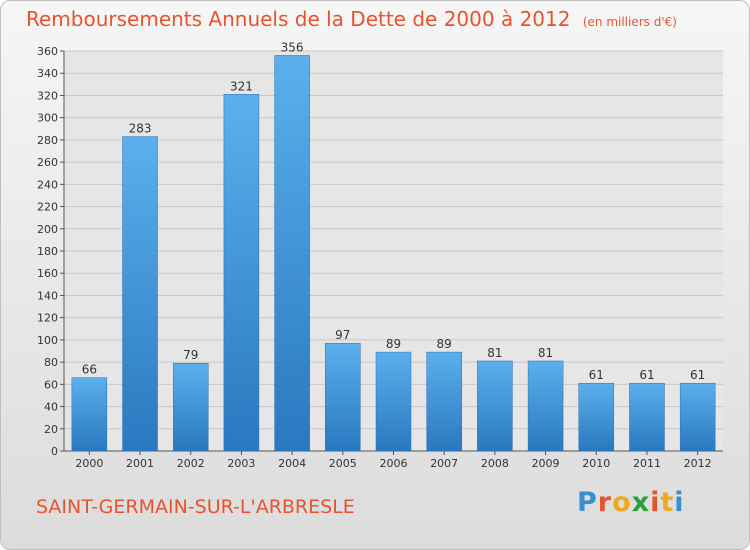 The image size is (750, 550). I want to click on y-tick-label: 100, so click(47, 340).